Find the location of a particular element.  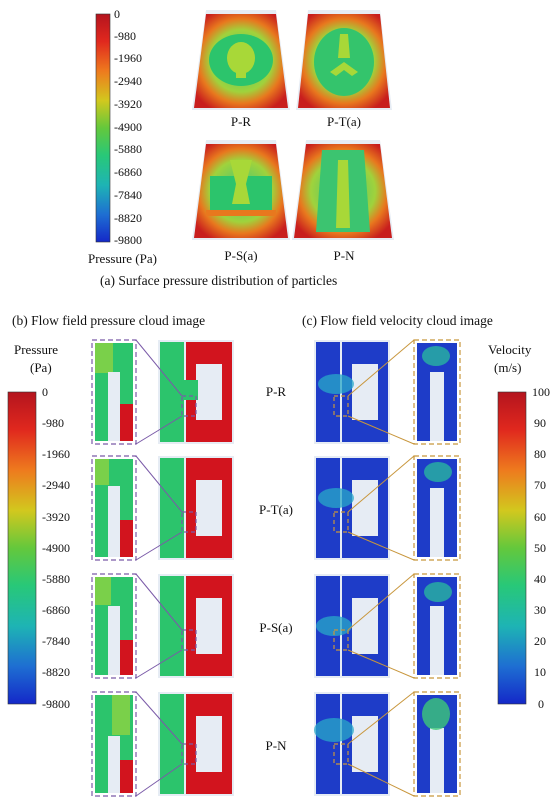

row-label-p-t-a: P-T(a) is located at coordinates (276, 509).